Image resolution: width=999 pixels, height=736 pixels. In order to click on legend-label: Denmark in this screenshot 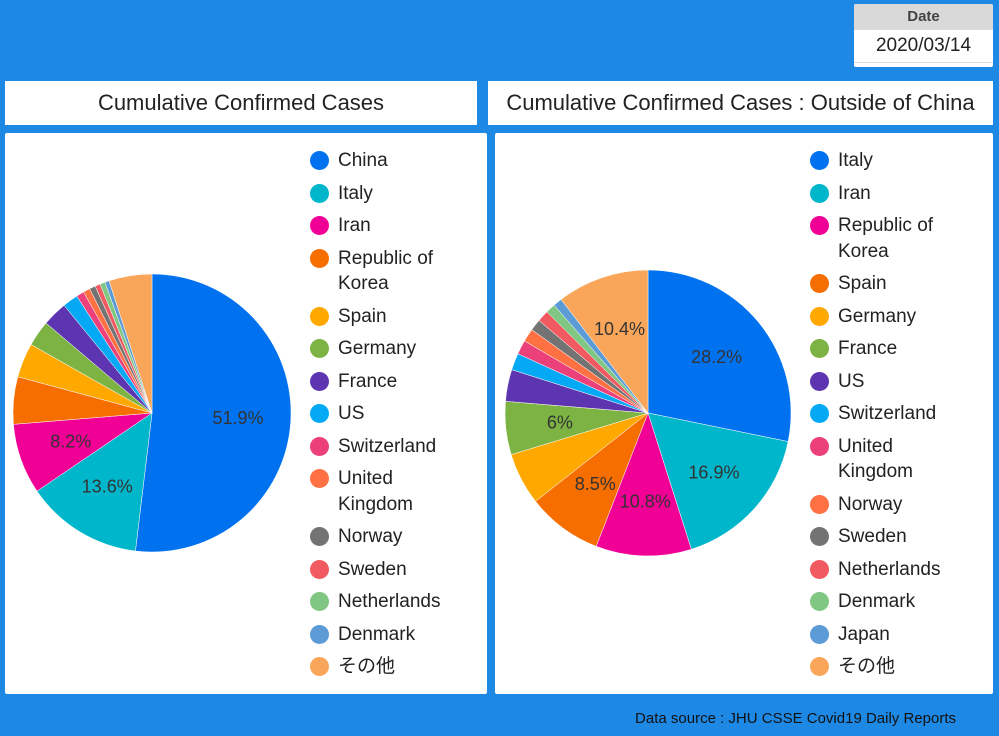, I will do `click(377, 634)`.